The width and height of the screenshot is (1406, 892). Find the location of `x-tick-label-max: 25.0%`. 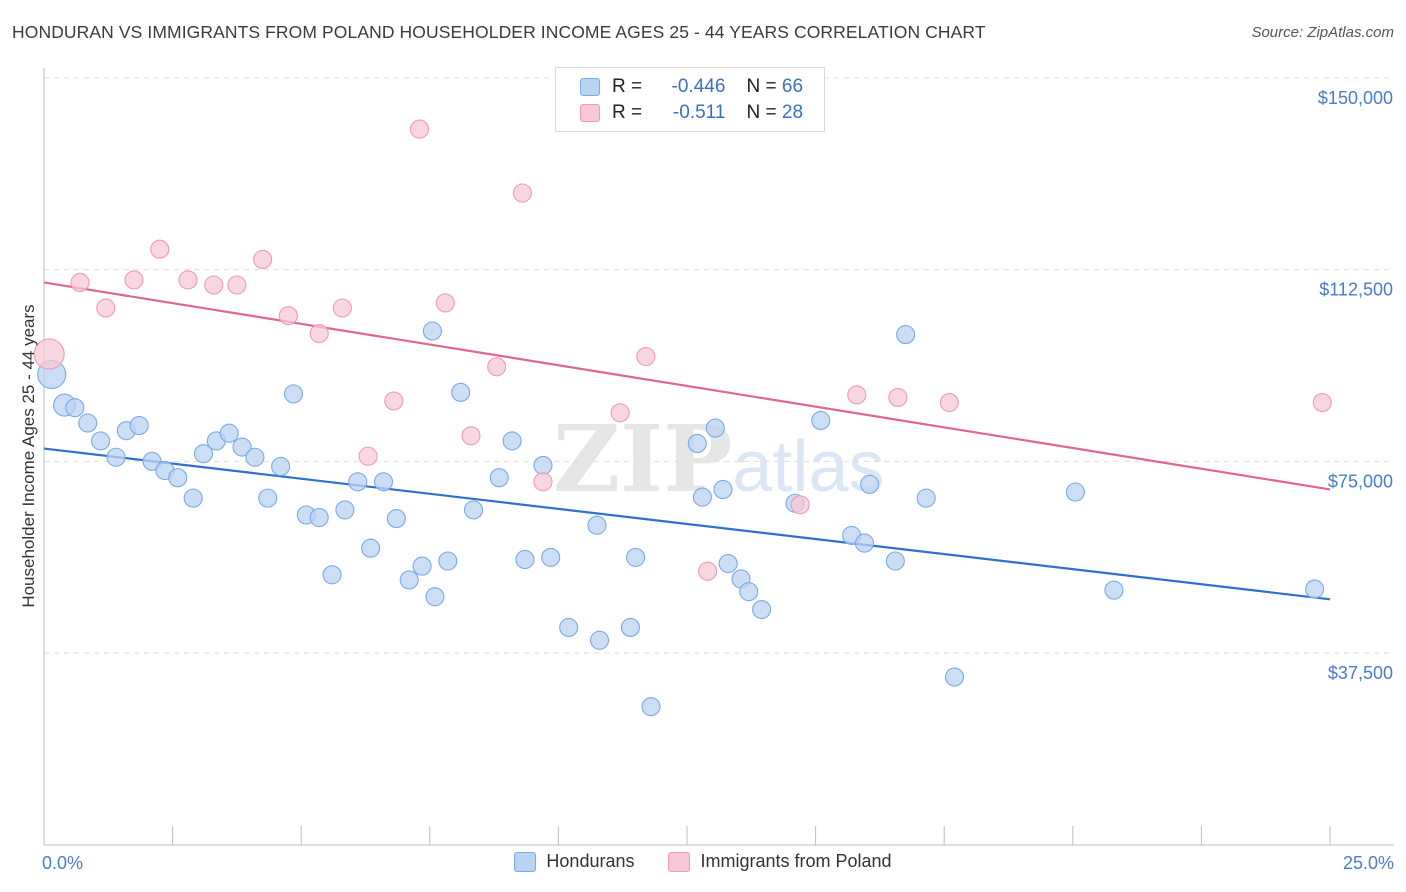

x-tick-label-max: 25.0% is located at coordinates (1368, 863).